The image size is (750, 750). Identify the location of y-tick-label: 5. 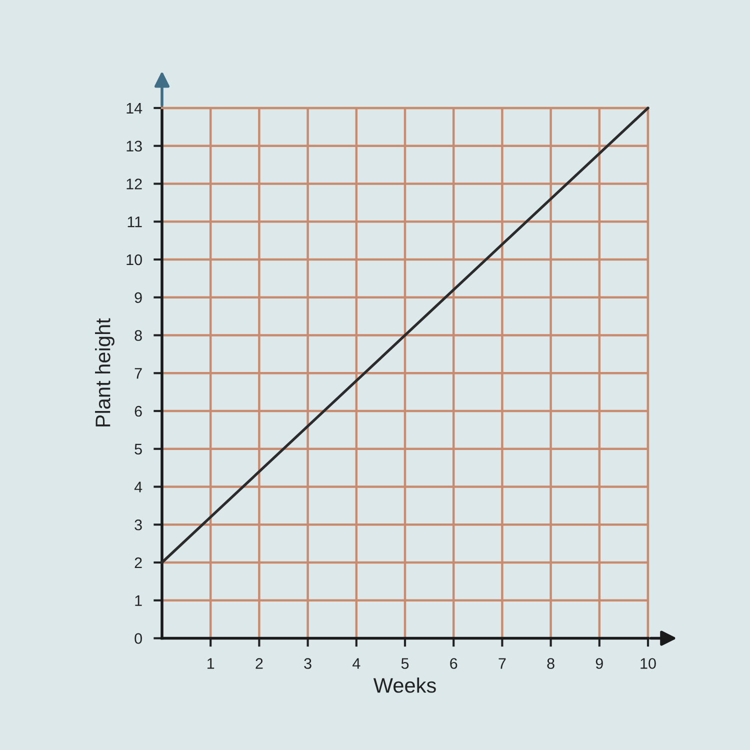
(138, 449).